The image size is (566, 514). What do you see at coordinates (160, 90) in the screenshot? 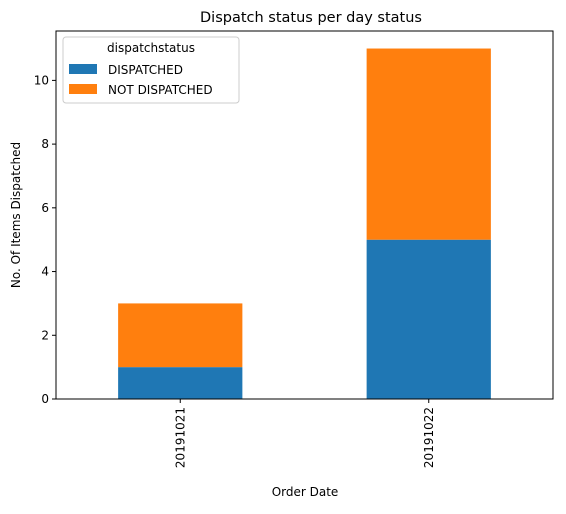
I see `legend-label-not-dispatched: NOT DISPATCHED` at bounding box center [160, 90].